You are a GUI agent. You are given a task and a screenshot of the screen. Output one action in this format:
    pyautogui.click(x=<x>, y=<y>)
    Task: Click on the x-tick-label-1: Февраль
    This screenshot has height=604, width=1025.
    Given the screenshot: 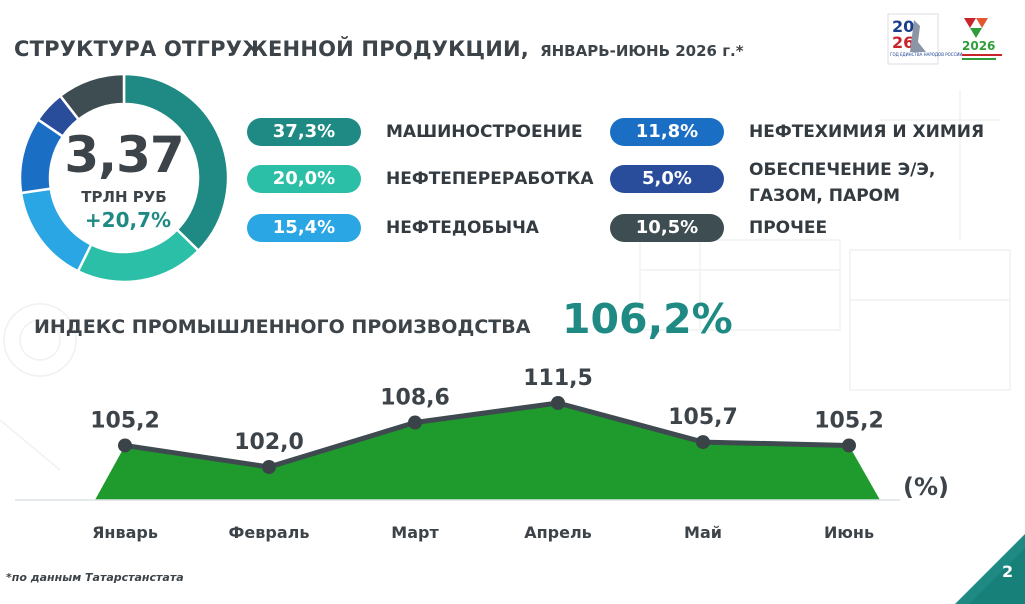 What is the action you would take?
    pyautogui.click(x=269, y=532)
    